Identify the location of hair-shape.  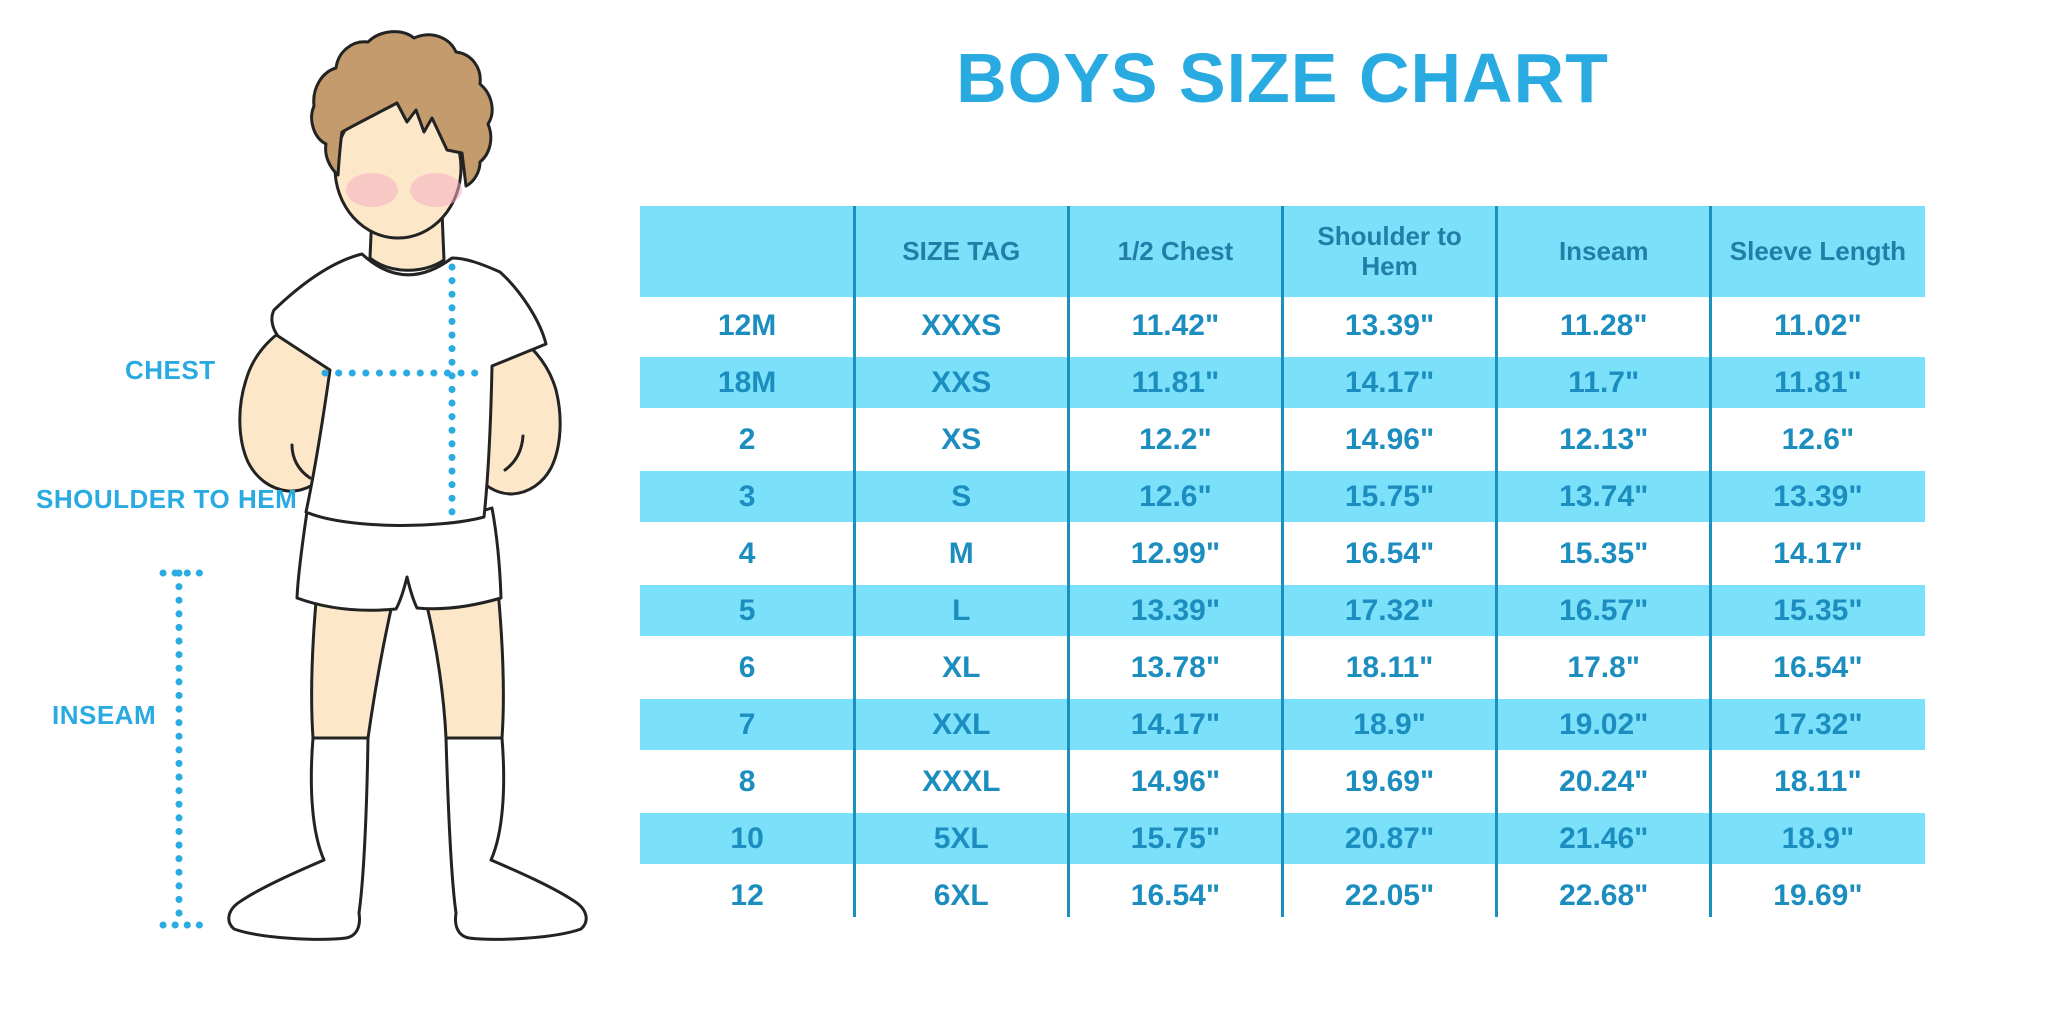
(402, 109).